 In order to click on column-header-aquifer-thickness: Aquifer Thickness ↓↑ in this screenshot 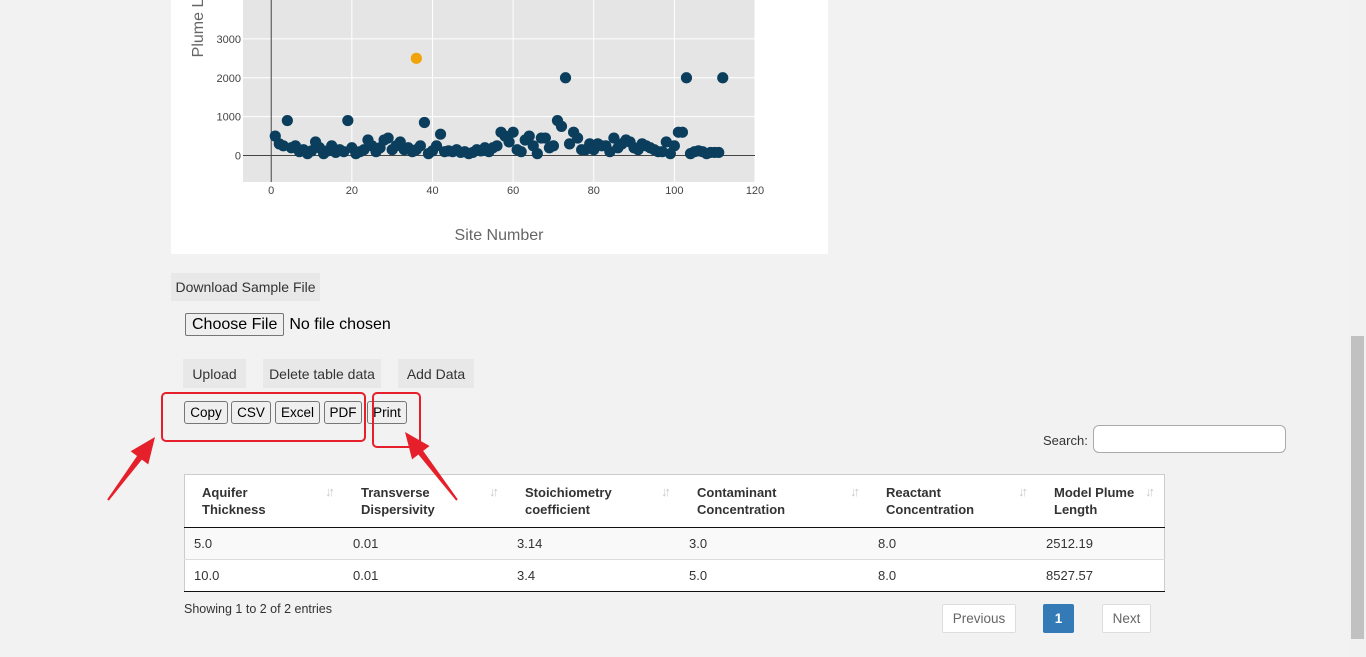, I will do `click(264, 501)`.